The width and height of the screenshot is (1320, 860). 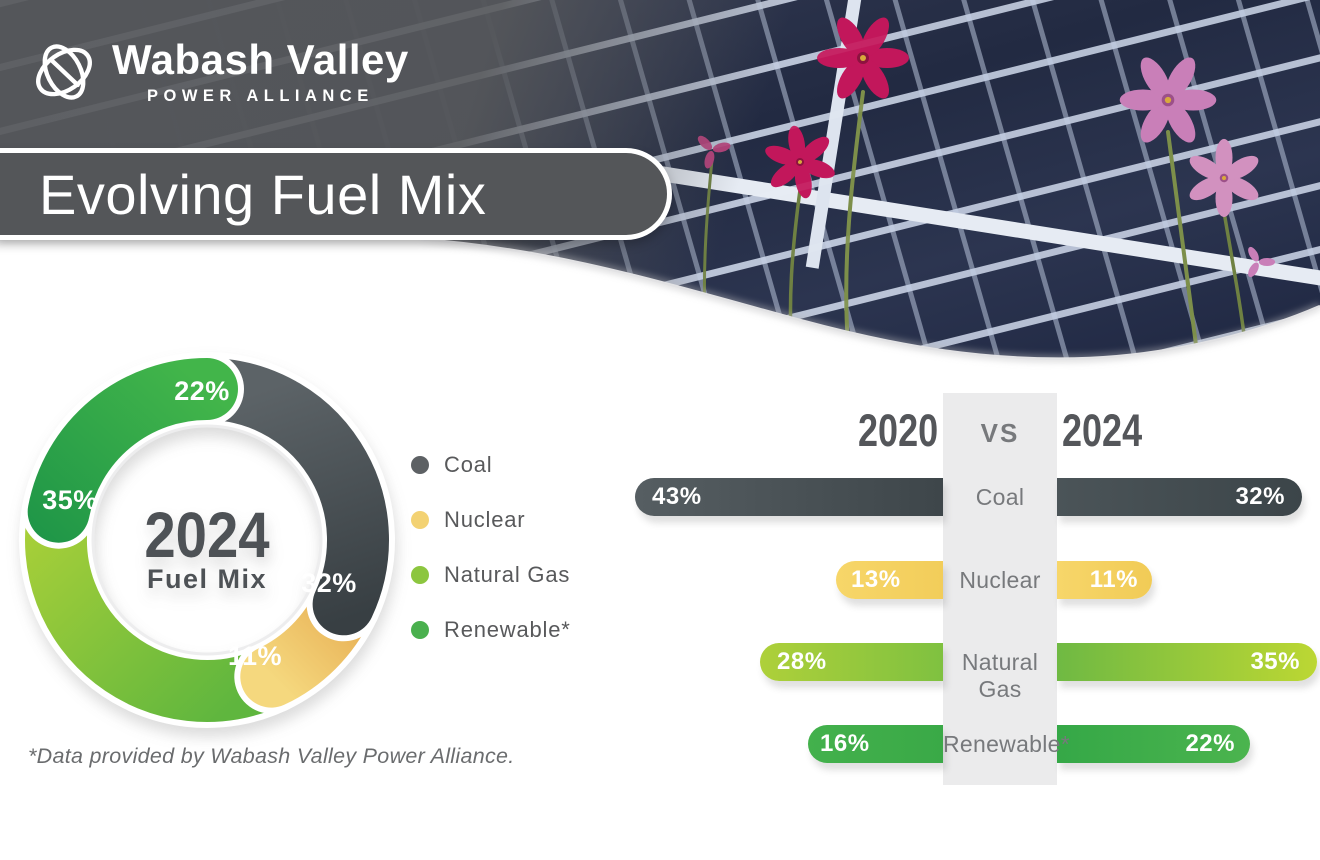 I want to click on legend-label: Renewable*, so click(x=507, y=629).